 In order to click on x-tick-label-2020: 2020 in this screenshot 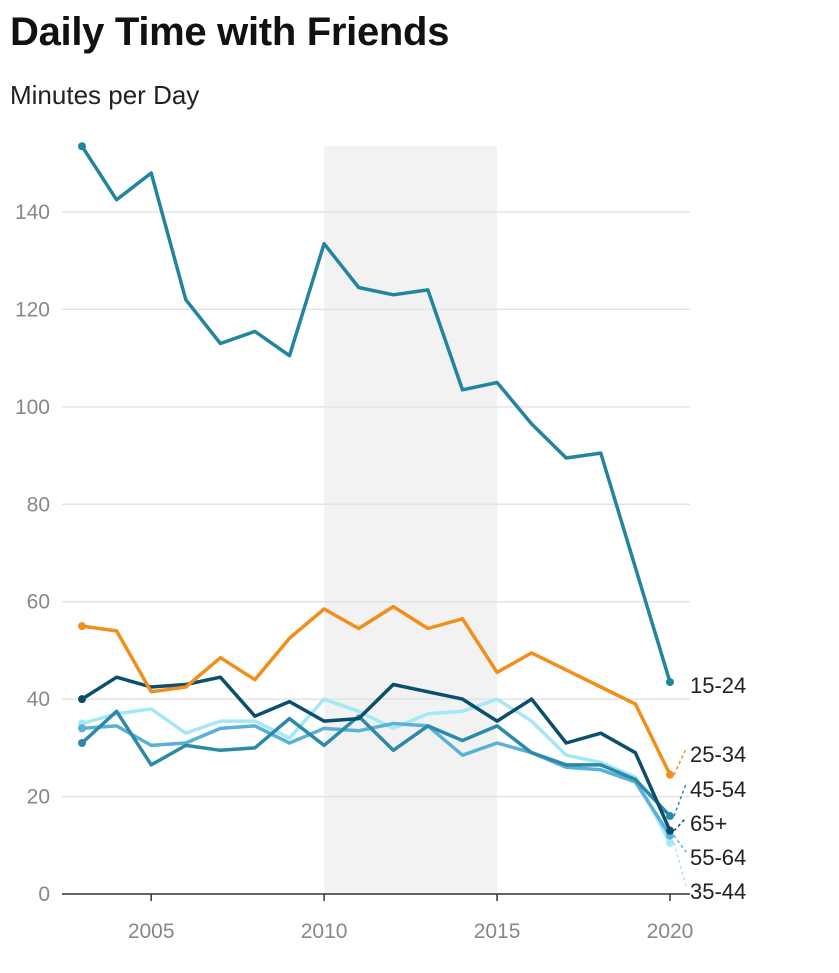, I will do `click(670, 931)`.